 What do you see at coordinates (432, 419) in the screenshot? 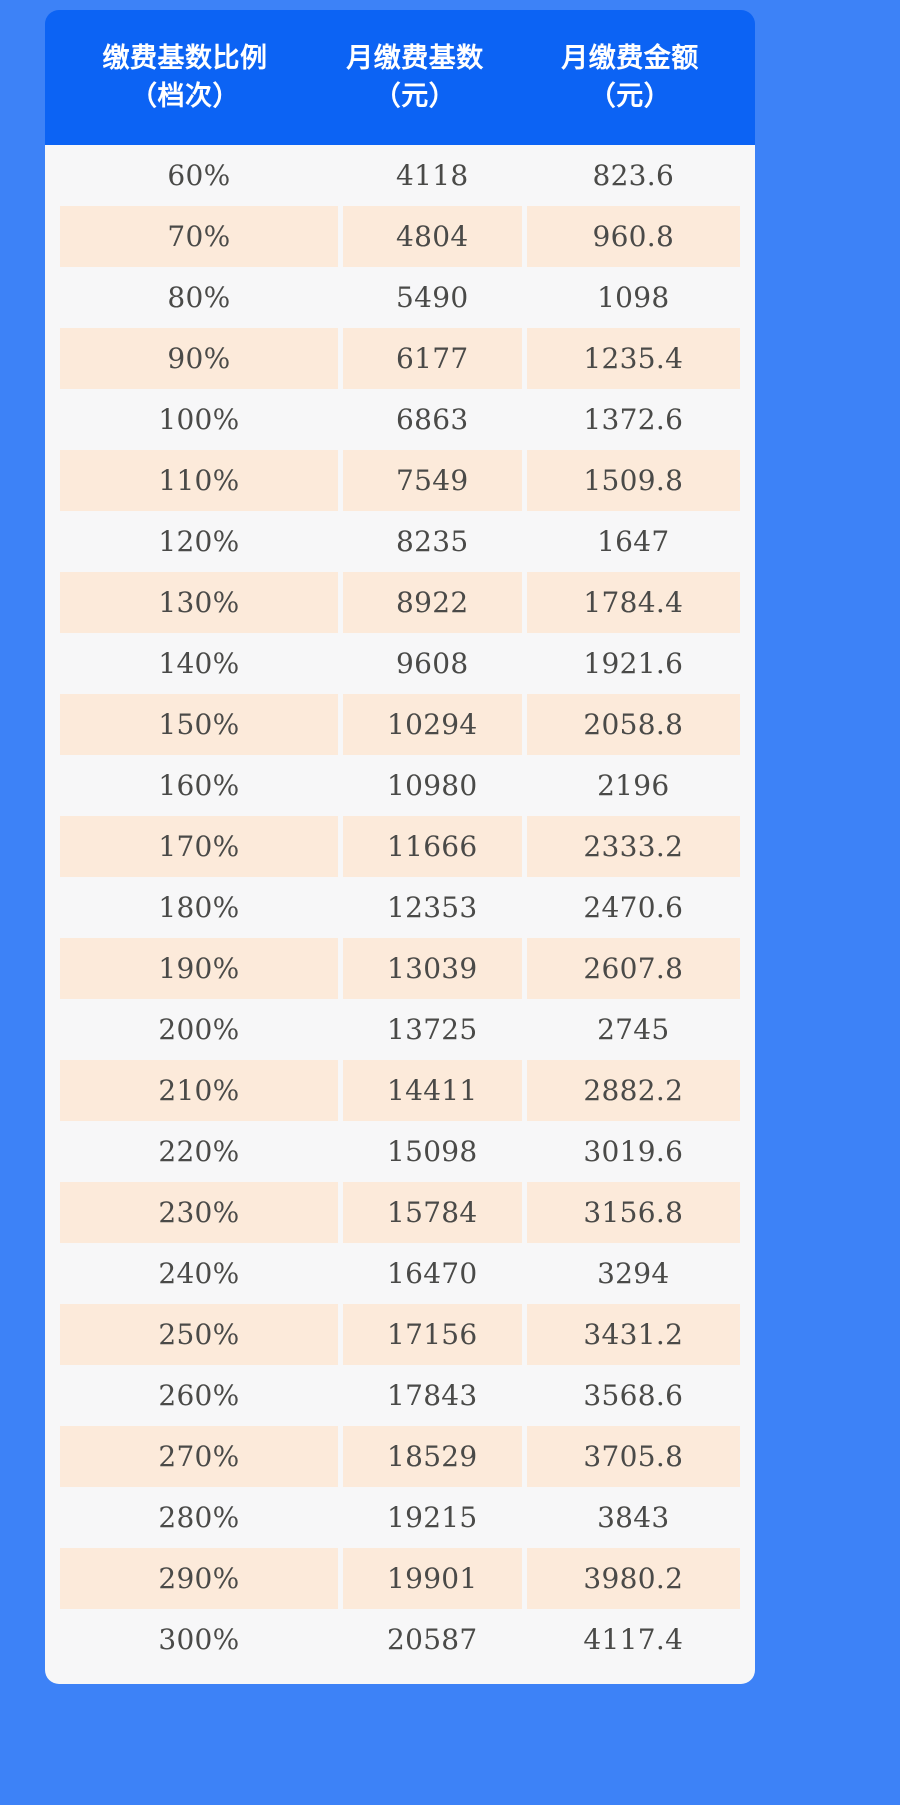
I see `cell-base: 6863` at bounding box center [432, 419].